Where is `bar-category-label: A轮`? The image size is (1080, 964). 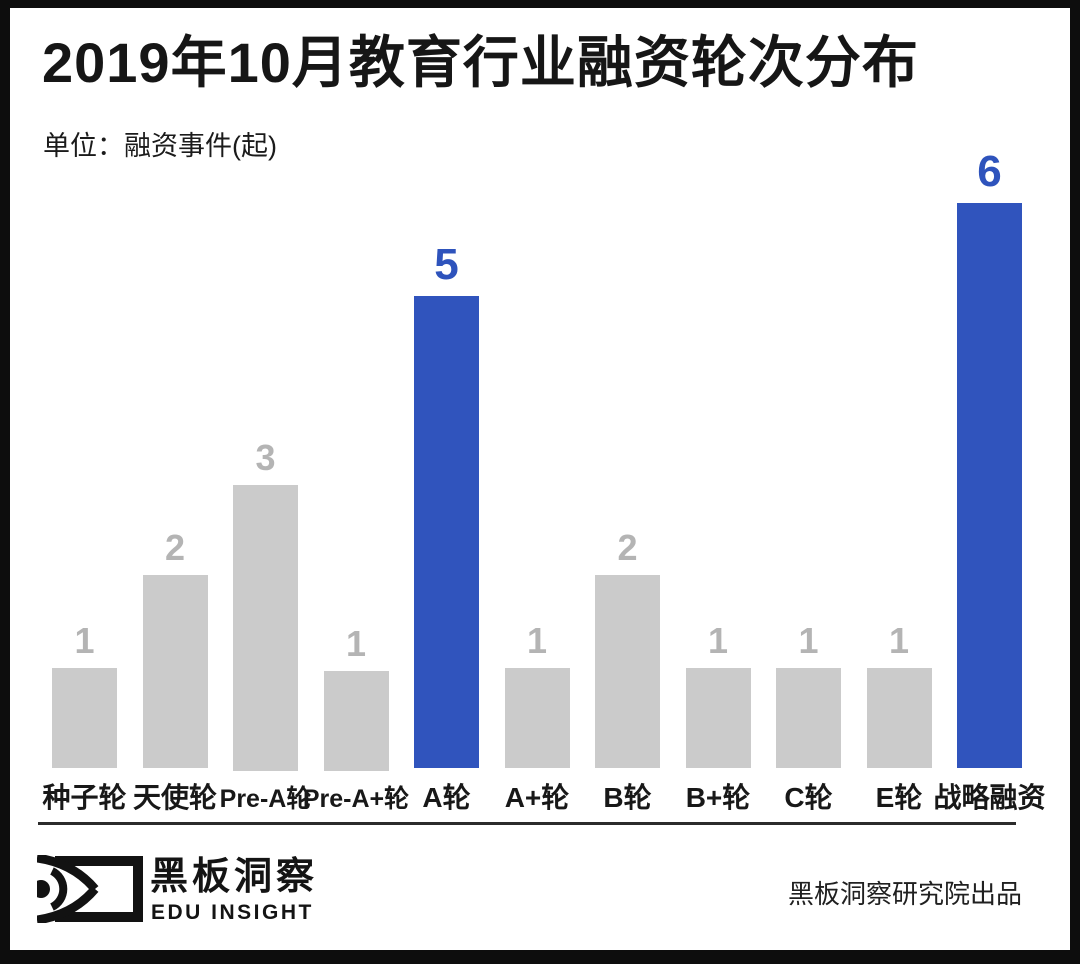 bar-category-label: A轮 is located at coordinates (446, 797).